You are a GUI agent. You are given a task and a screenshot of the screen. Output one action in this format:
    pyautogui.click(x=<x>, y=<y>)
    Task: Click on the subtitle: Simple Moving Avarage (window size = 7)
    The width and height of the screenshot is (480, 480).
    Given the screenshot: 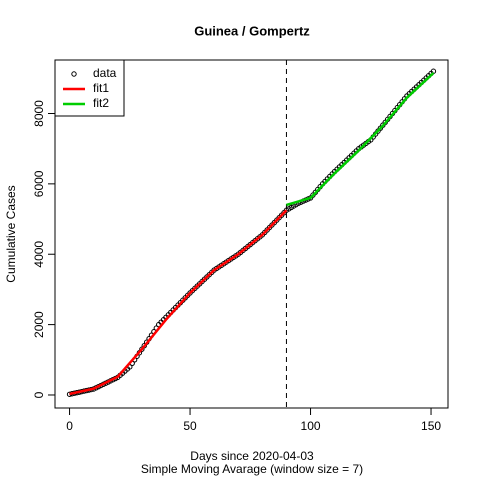 What is the action you would take?
    pyautogui.click(x=252, y=469)
    